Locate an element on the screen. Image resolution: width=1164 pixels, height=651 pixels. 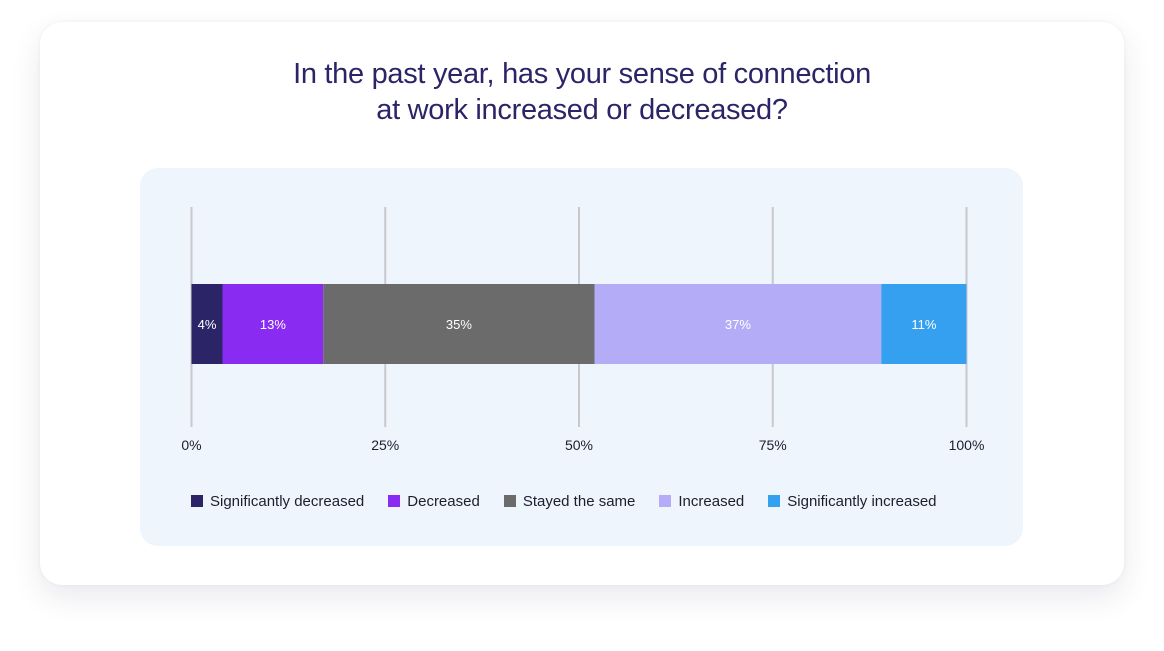
chart-title-line-2: at work increased or decreased? is located at coordinates (582, 110).